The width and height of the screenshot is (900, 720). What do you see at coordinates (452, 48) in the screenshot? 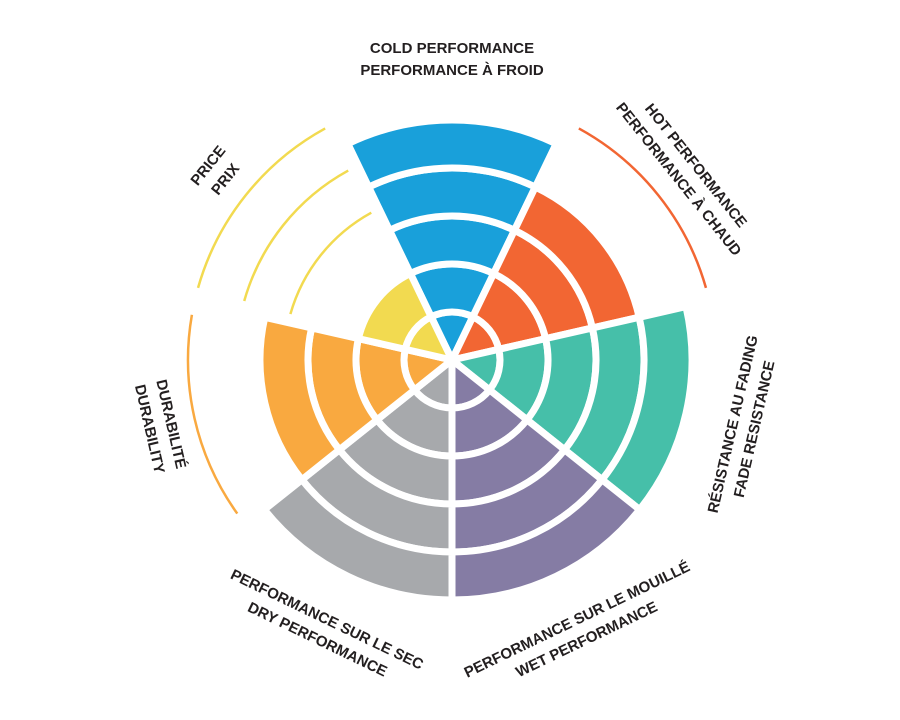
I see `category-label-line: COLD PERFORMANCE` at bounding box center [452, 48].